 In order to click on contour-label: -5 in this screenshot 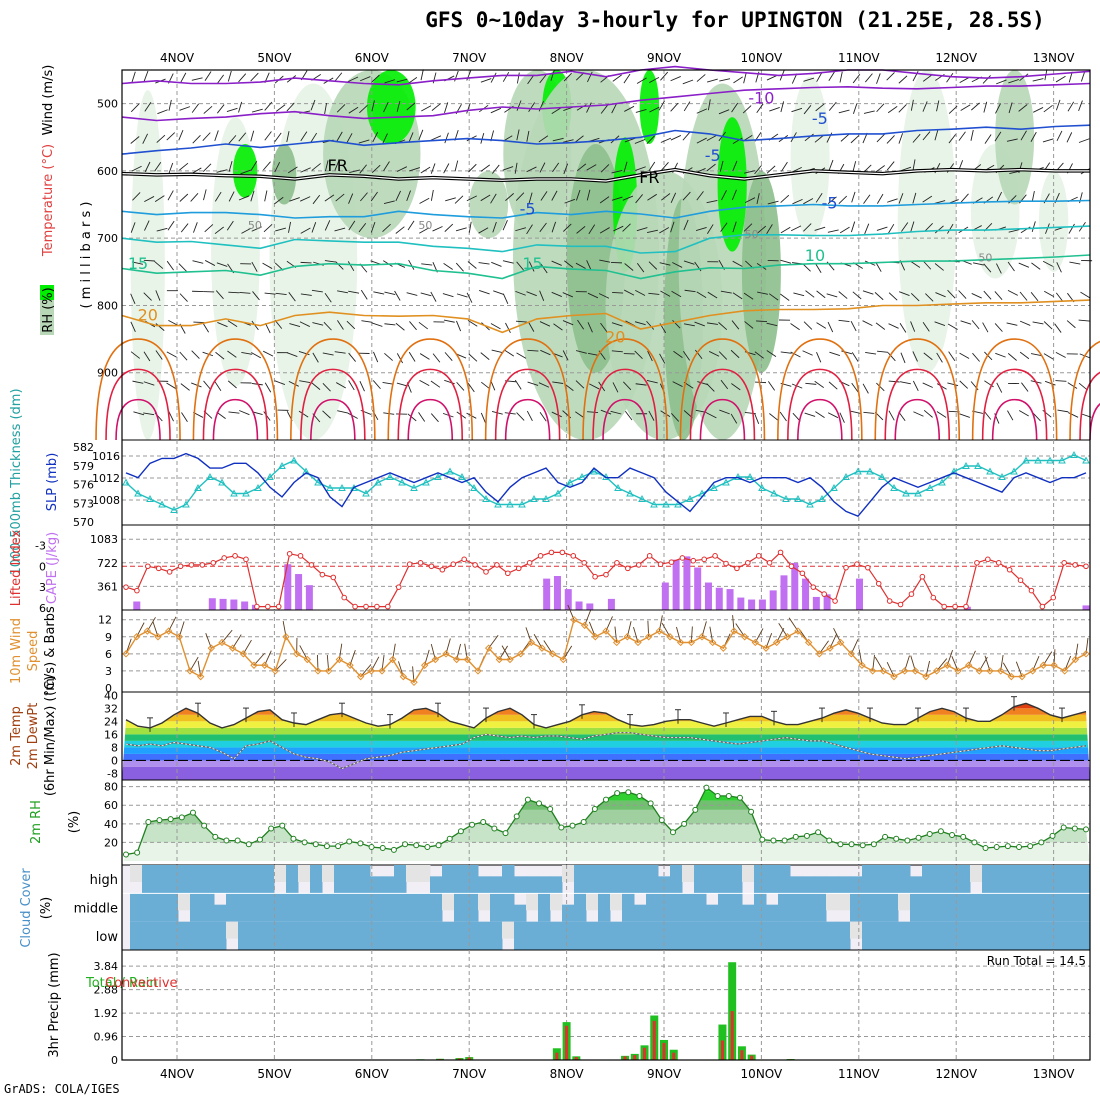, I will do `click(820, 118)`.